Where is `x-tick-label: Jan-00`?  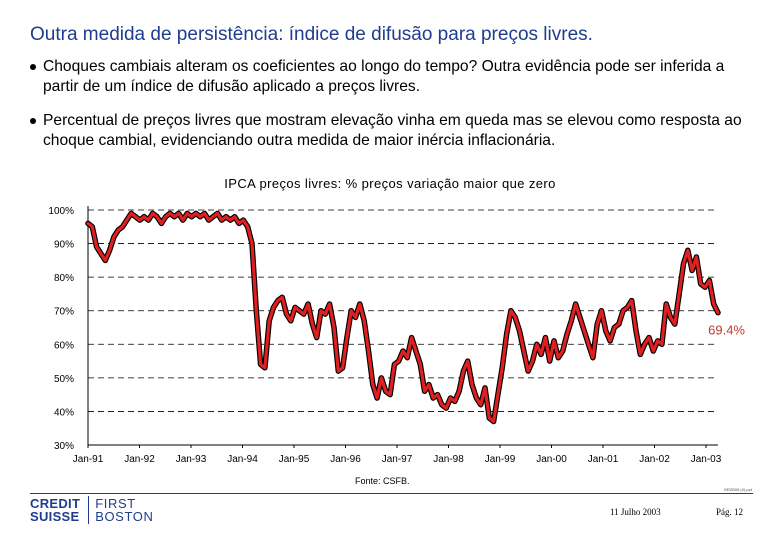 x-tick-label: Jan-00 is located at coordinates (551, 459).